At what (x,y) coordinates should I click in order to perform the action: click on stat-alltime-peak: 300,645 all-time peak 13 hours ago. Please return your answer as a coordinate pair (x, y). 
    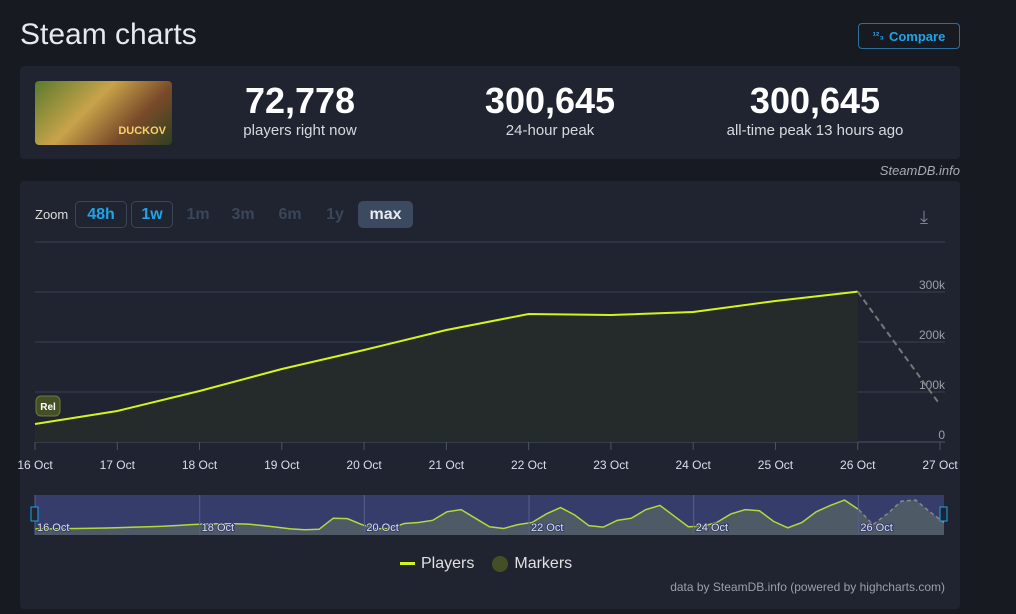
    Looking at the image, I should click on (815, 109).